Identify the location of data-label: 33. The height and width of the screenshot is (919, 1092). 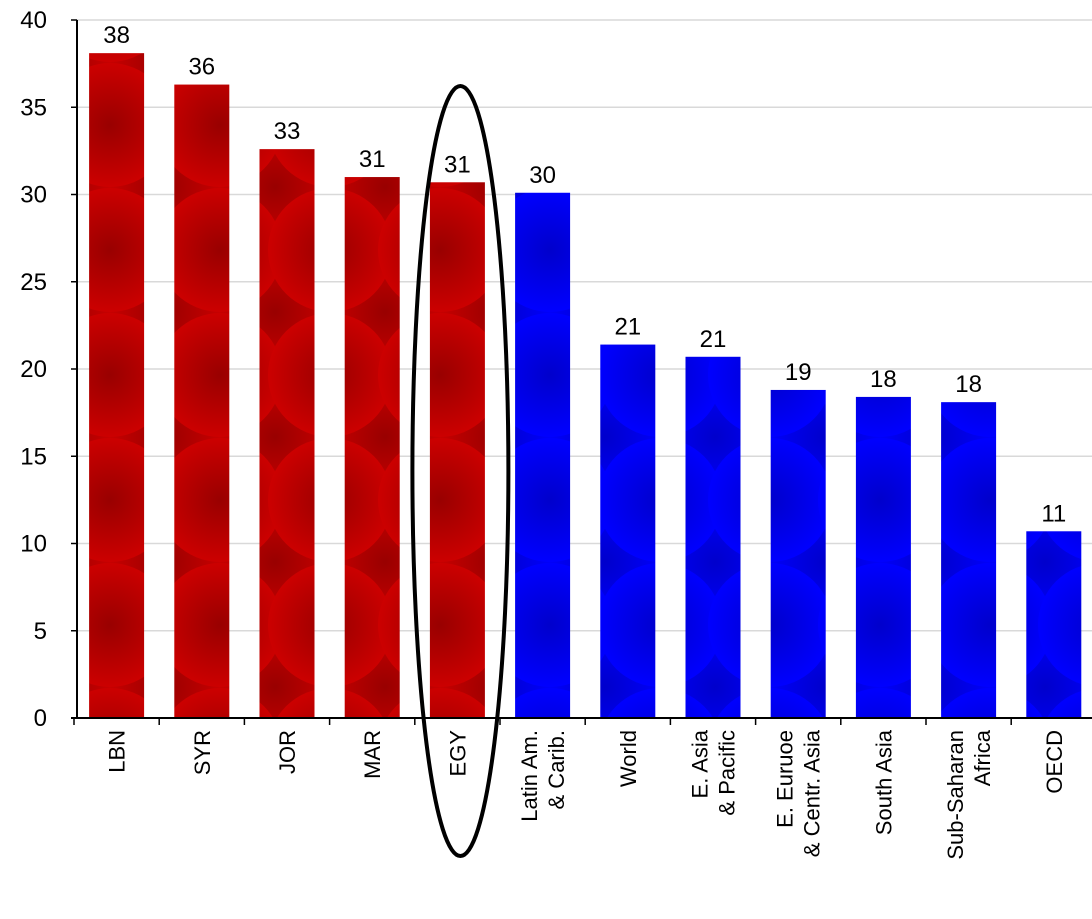
(287, 131).